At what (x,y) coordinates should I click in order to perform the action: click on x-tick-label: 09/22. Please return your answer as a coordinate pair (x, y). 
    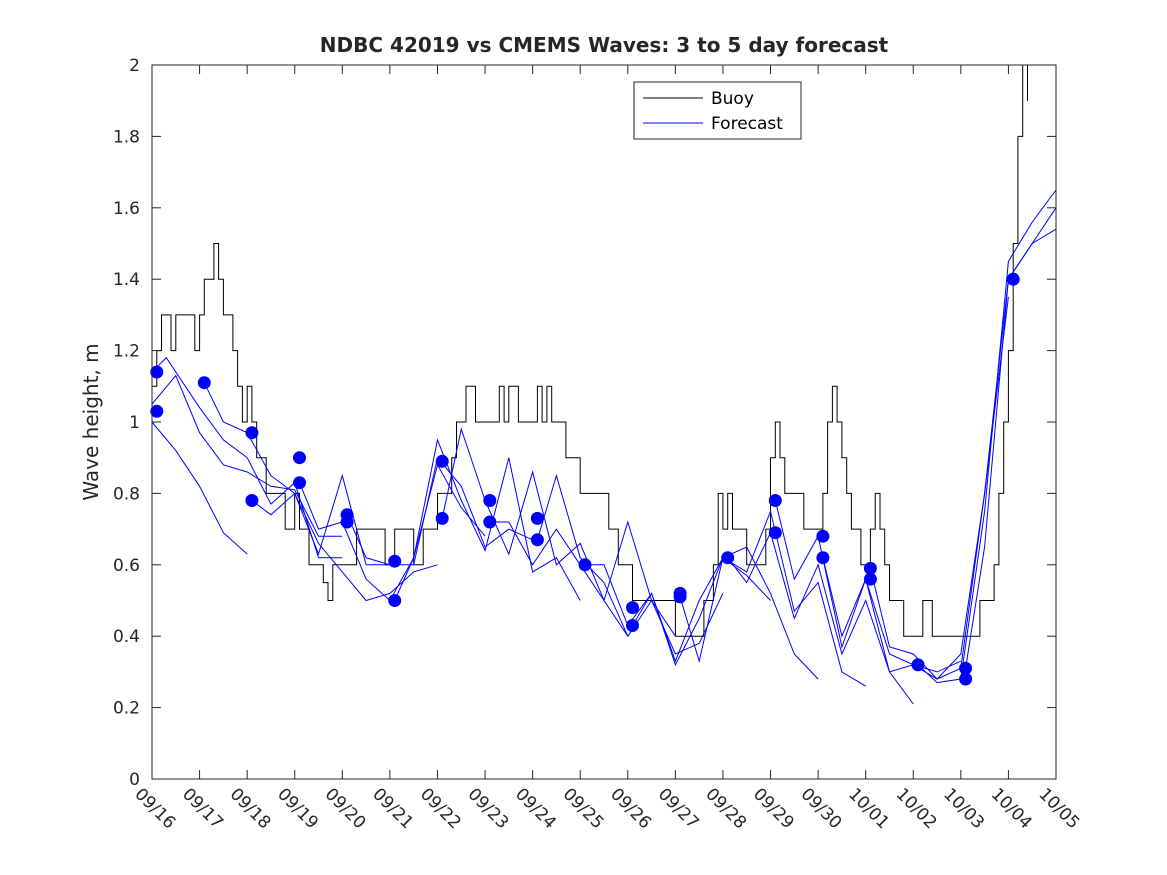
    Looking at the image, I should click on (440, 808).